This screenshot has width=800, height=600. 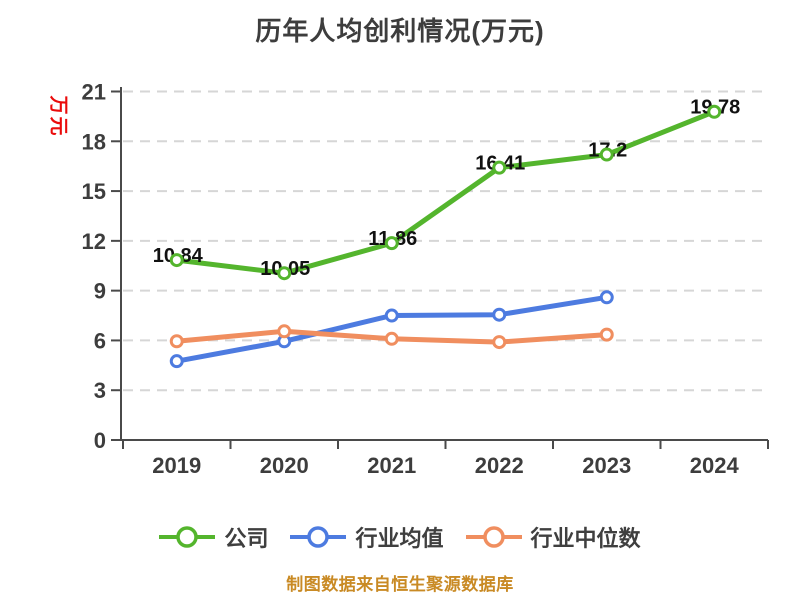 I want to click on x-tick-label-2020: 2020, so click(x=284, y=465).